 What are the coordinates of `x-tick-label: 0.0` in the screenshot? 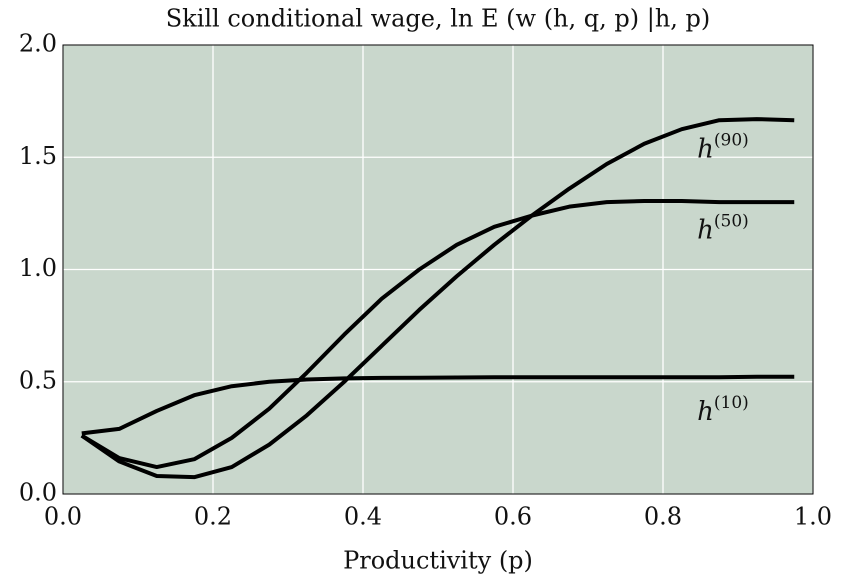 It's located at (63, 517).